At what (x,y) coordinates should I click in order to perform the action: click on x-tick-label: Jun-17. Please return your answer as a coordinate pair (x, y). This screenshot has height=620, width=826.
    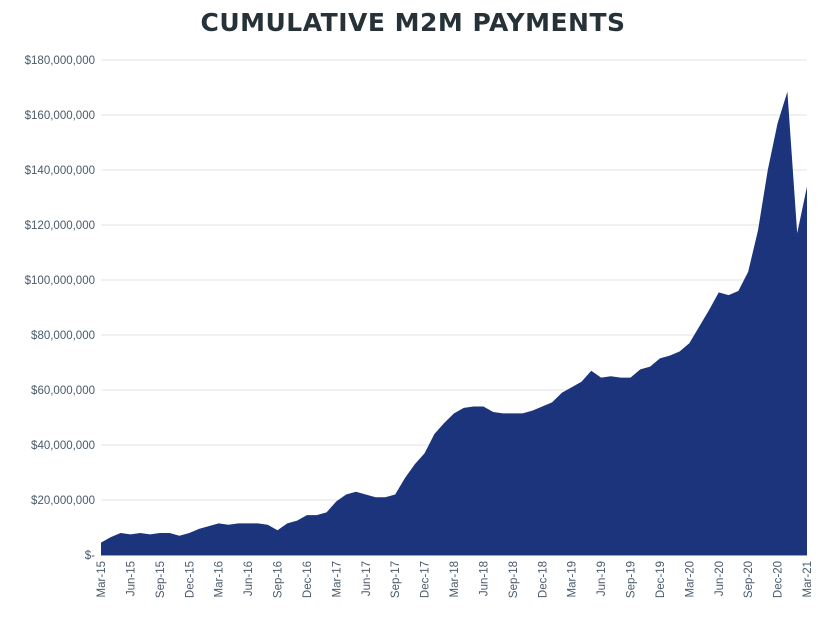
    Looking at the image, I should click on (367, 578).